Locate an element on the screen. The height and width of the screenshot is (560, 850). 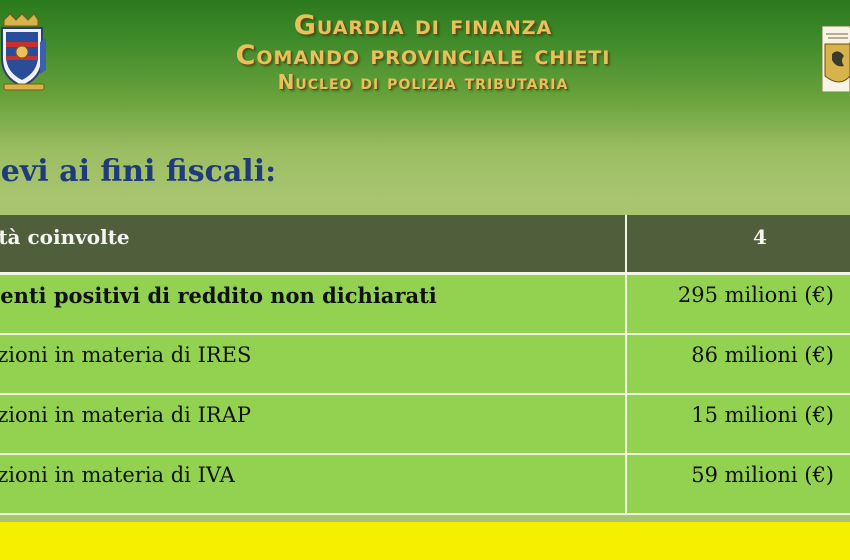
table-row-value-cell: 86 milioni (€) is located at coordinates (739, 364).